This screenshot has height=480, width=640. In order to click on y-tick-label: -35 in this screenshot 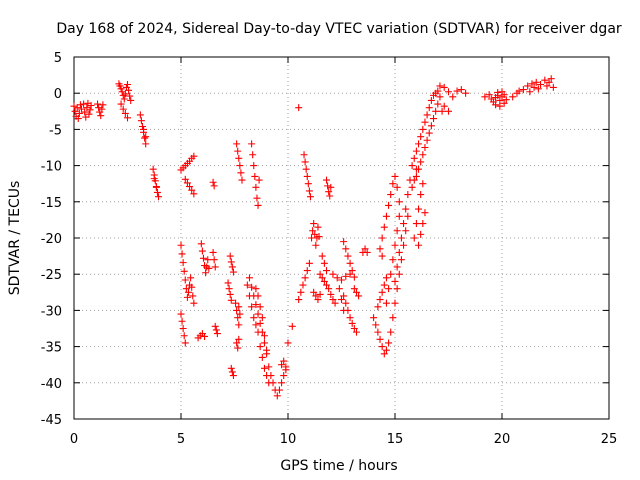, I will do `click(51, 348)`.